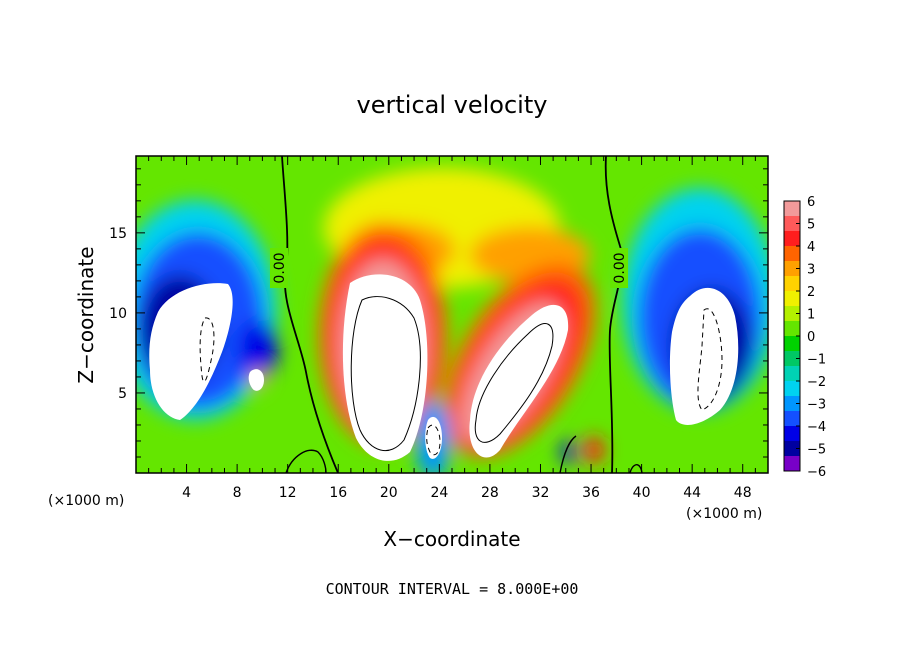  What do you see at coordinates (452, 589) in the screenshot?
I see `contour-interval-note: CONTOUR INTERVAL = 8.000E+00` at bounding box center [452, 589].